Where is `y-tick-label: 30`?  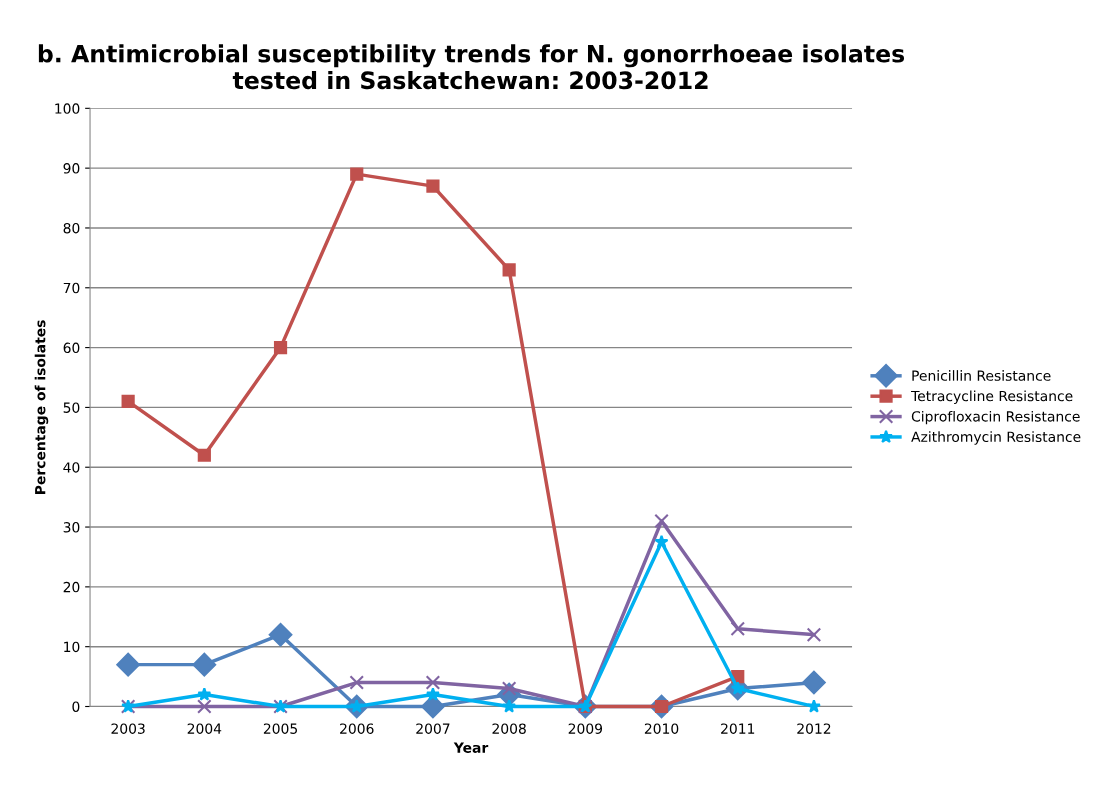
y-tick-label: 30 is located at coordinates (71, 527).